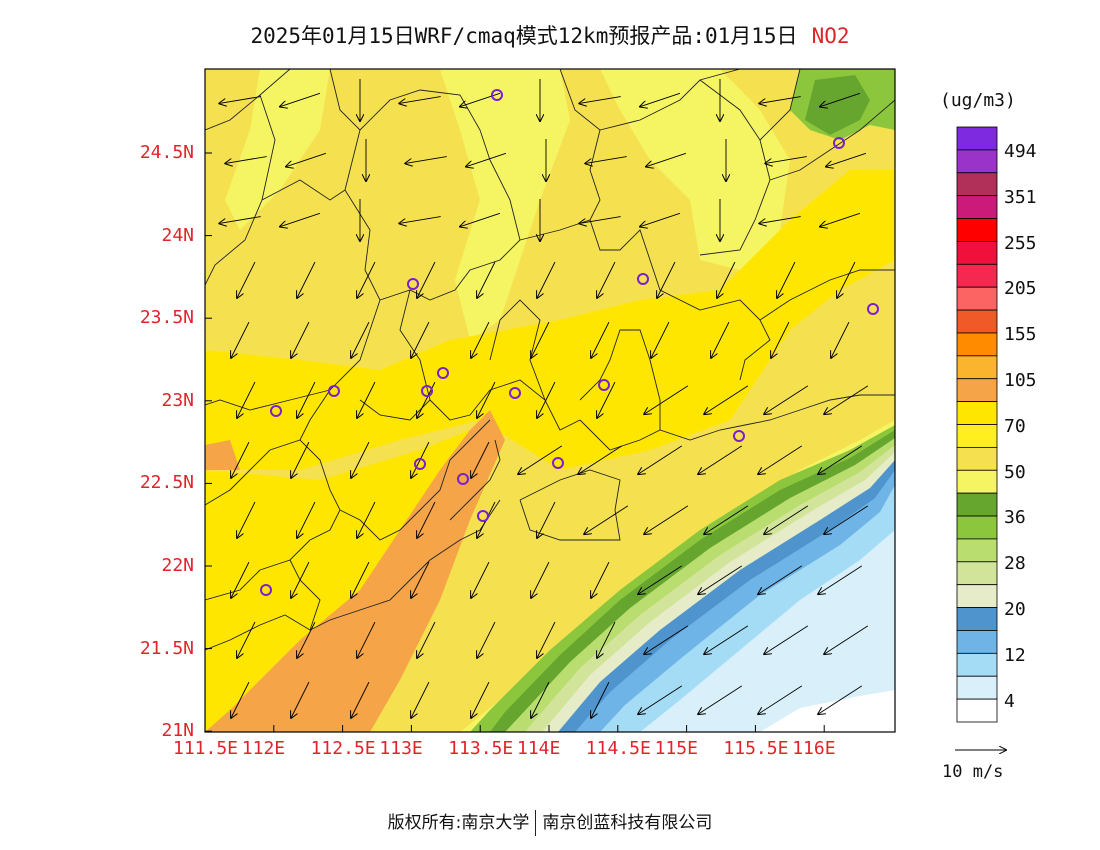 Image resolution: width=1100 pixels, height=850 pixels. What do you see at coordinates (166, 152) in the screenshot?
I see `lat-label: 24.5N` at bounding box center [166, 152].